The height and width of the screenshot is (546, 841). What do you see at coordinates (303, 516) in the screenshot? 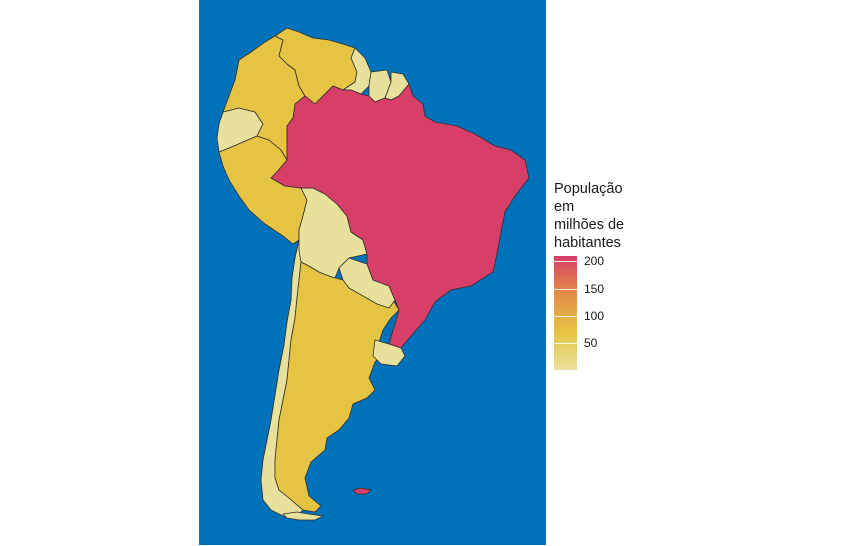
I see `region-tierra-del-fuego` at bounding box center [303, 516].